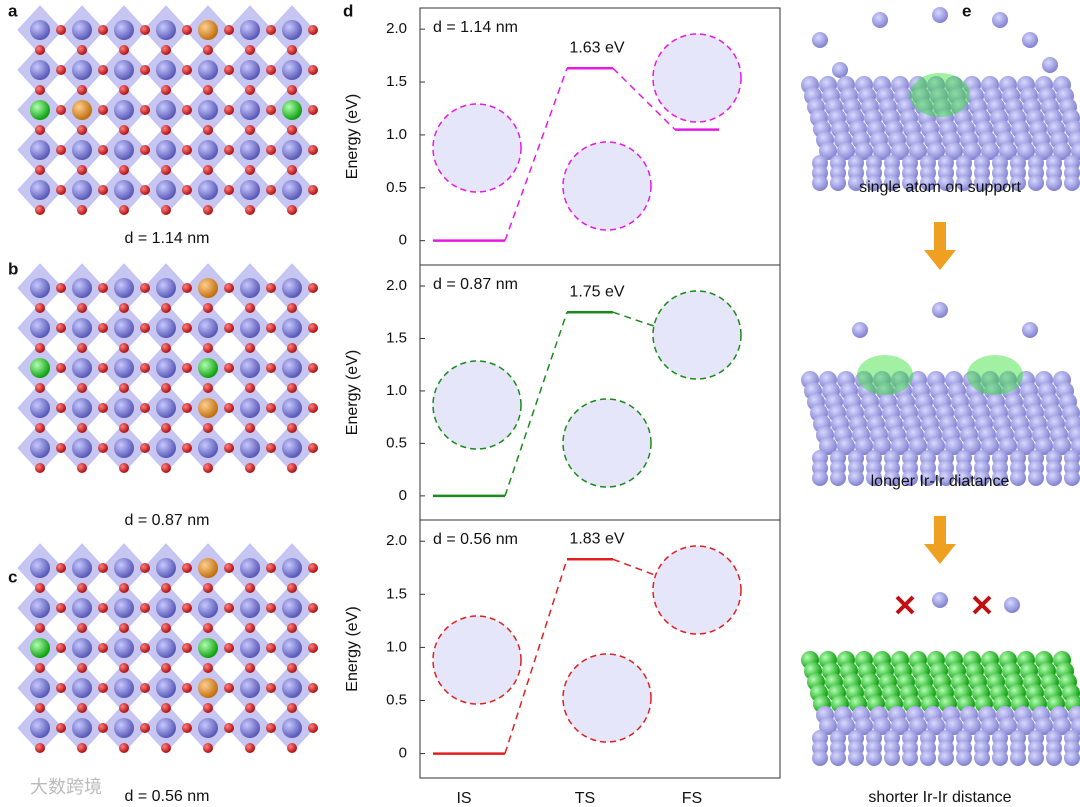 The width and height of the screenshot is (1080, 807). What do you see at coordinates (585, 798) in the screenshot?
I see `x-tick-label: TS` at bounding box center [585, 798].